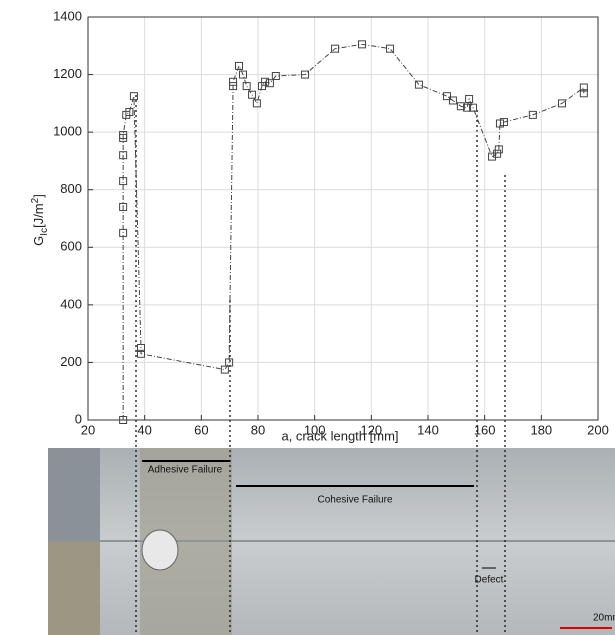 This screenshot has height=635, width=615. I want to click on x-tick-label: 100, so click(315, 429).